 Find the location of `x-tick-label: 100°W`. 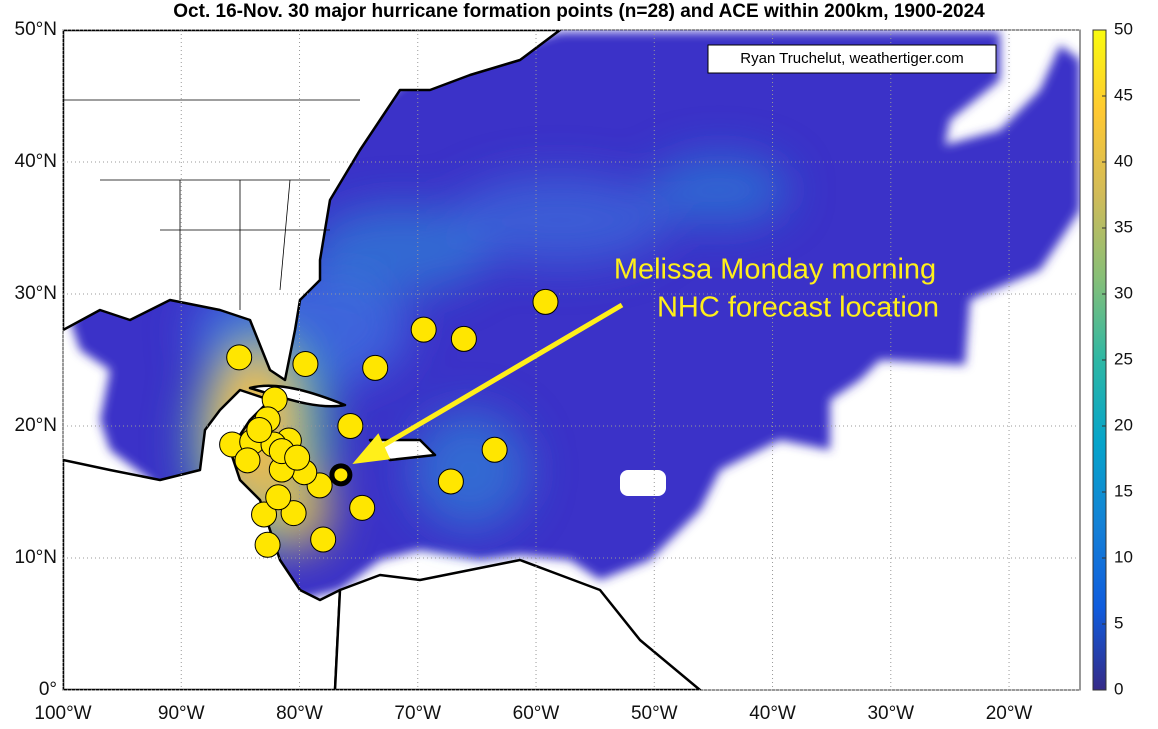

x-tick-label: 100°W is located at coordinates (62, 713).